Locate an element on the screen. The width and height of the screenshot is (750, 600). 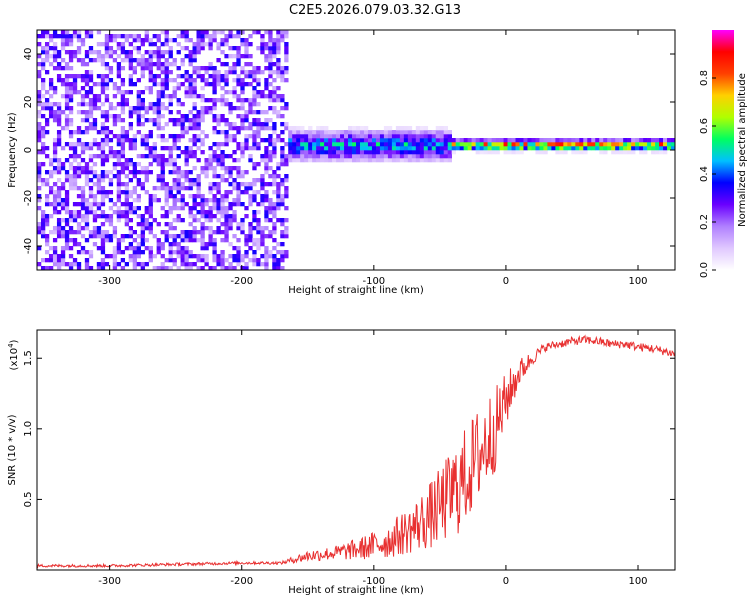
x-tick-label: -300 is located at coordinates (109, 581).